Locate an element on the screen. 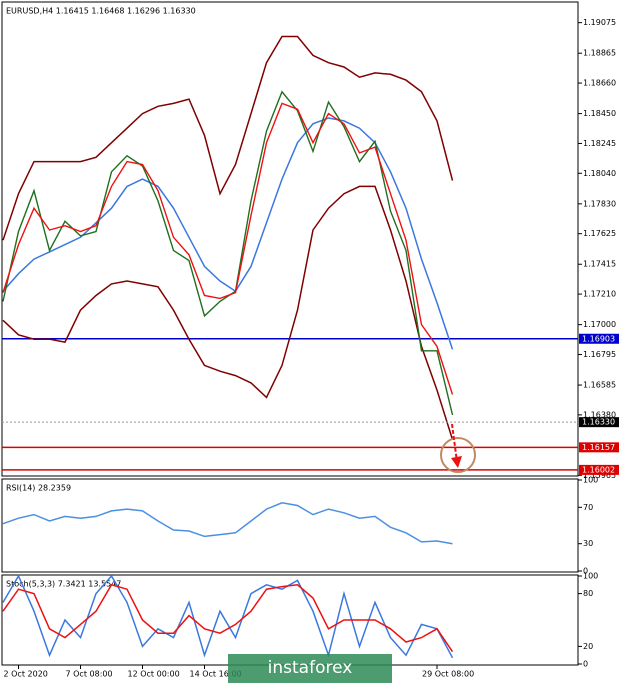  watermark: instaforex is located at coordinates (310, 668).